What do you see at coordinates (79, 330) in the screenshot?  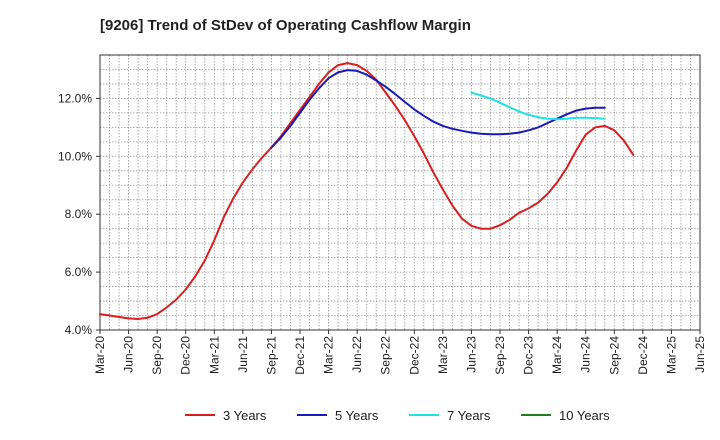 I see `y-tick-label: 4.0%` at bounding box center [79, 330].